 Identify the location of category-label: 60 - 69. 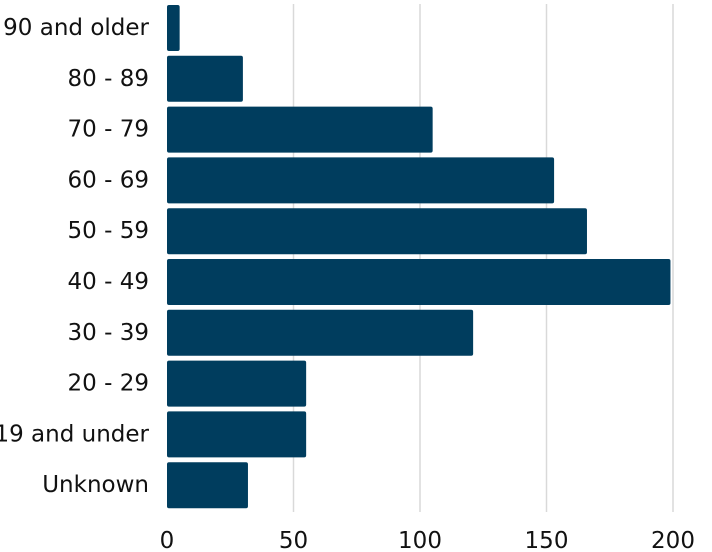
(108, 180).